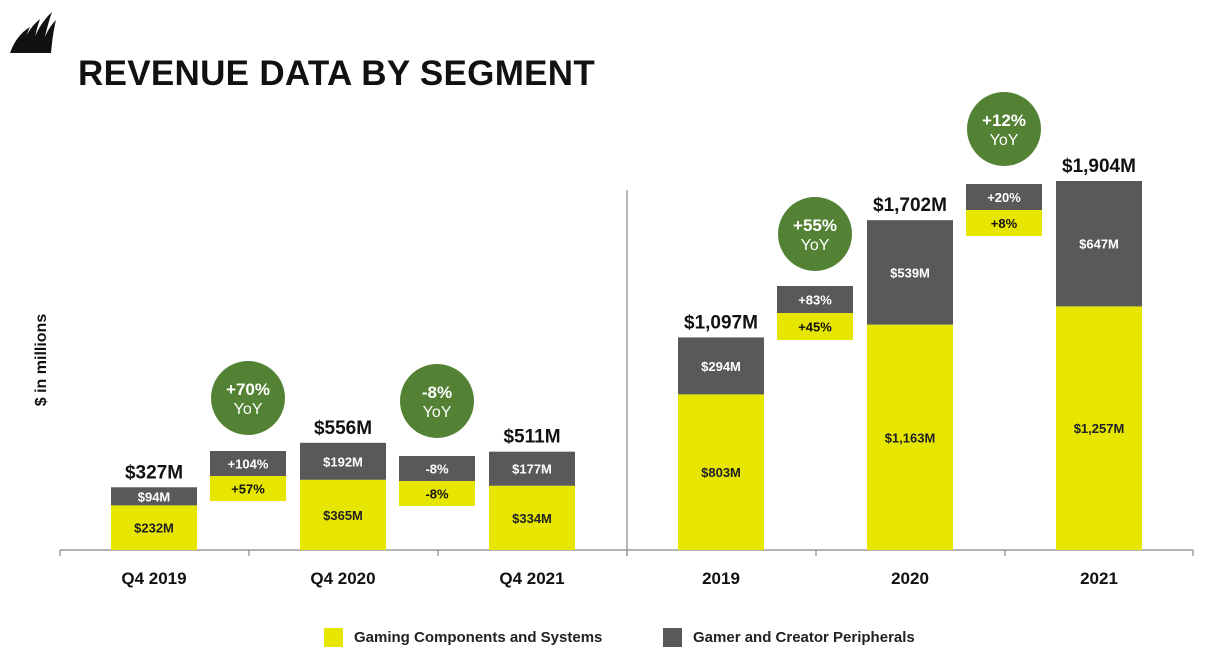 This screenshot has height=662, width=1207. I want to click on yoy-percent-label: +12%, so click(1004, 120).